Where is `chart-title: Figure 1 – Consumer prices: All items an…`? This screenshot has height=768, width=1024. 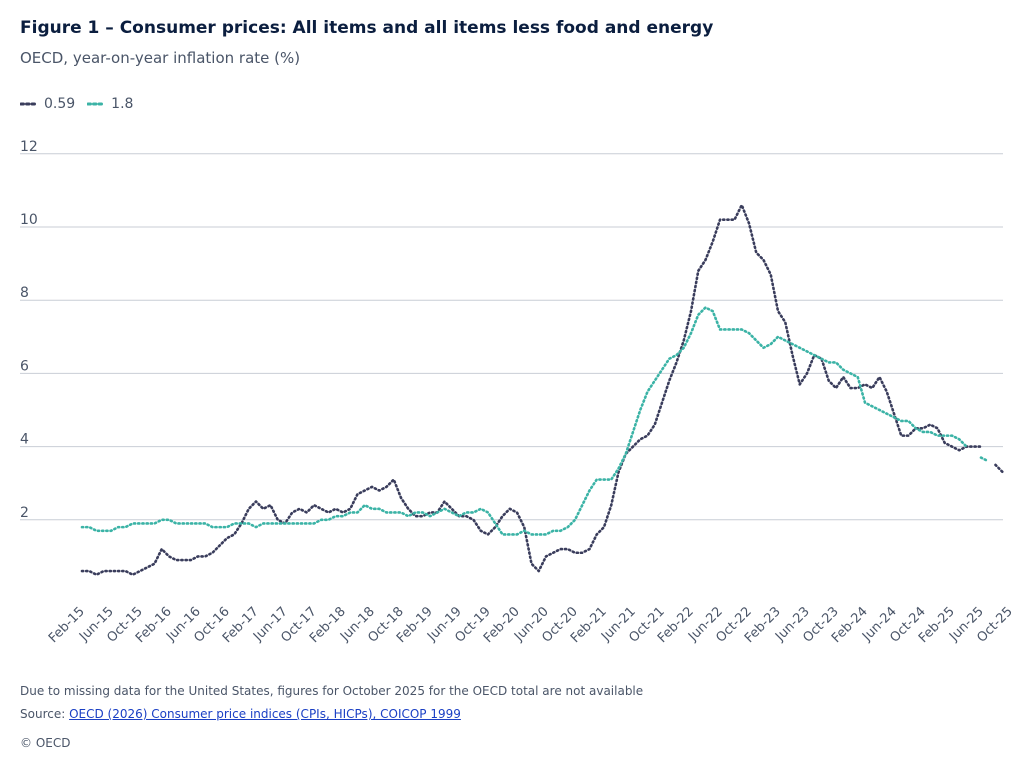
chart-title: Figure 1 – Consumer prices: All items an… is located at coordinates (367, 28).